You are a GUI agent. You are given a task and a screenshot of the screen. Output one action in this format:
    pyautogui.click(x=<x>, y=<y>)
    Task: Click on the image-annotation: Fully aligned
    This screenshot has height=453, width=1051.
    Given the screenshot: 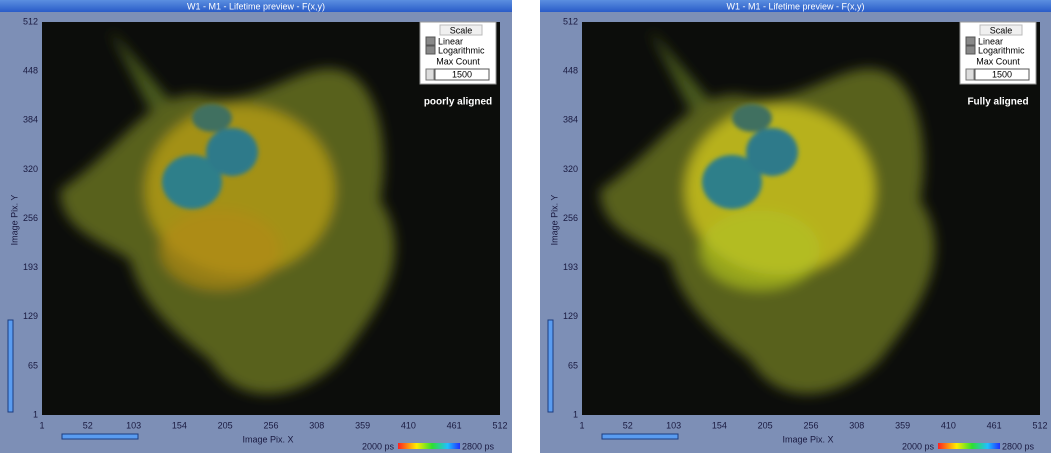 What is the action you would take?
    pyautogui.click(x=997, y=102)
    